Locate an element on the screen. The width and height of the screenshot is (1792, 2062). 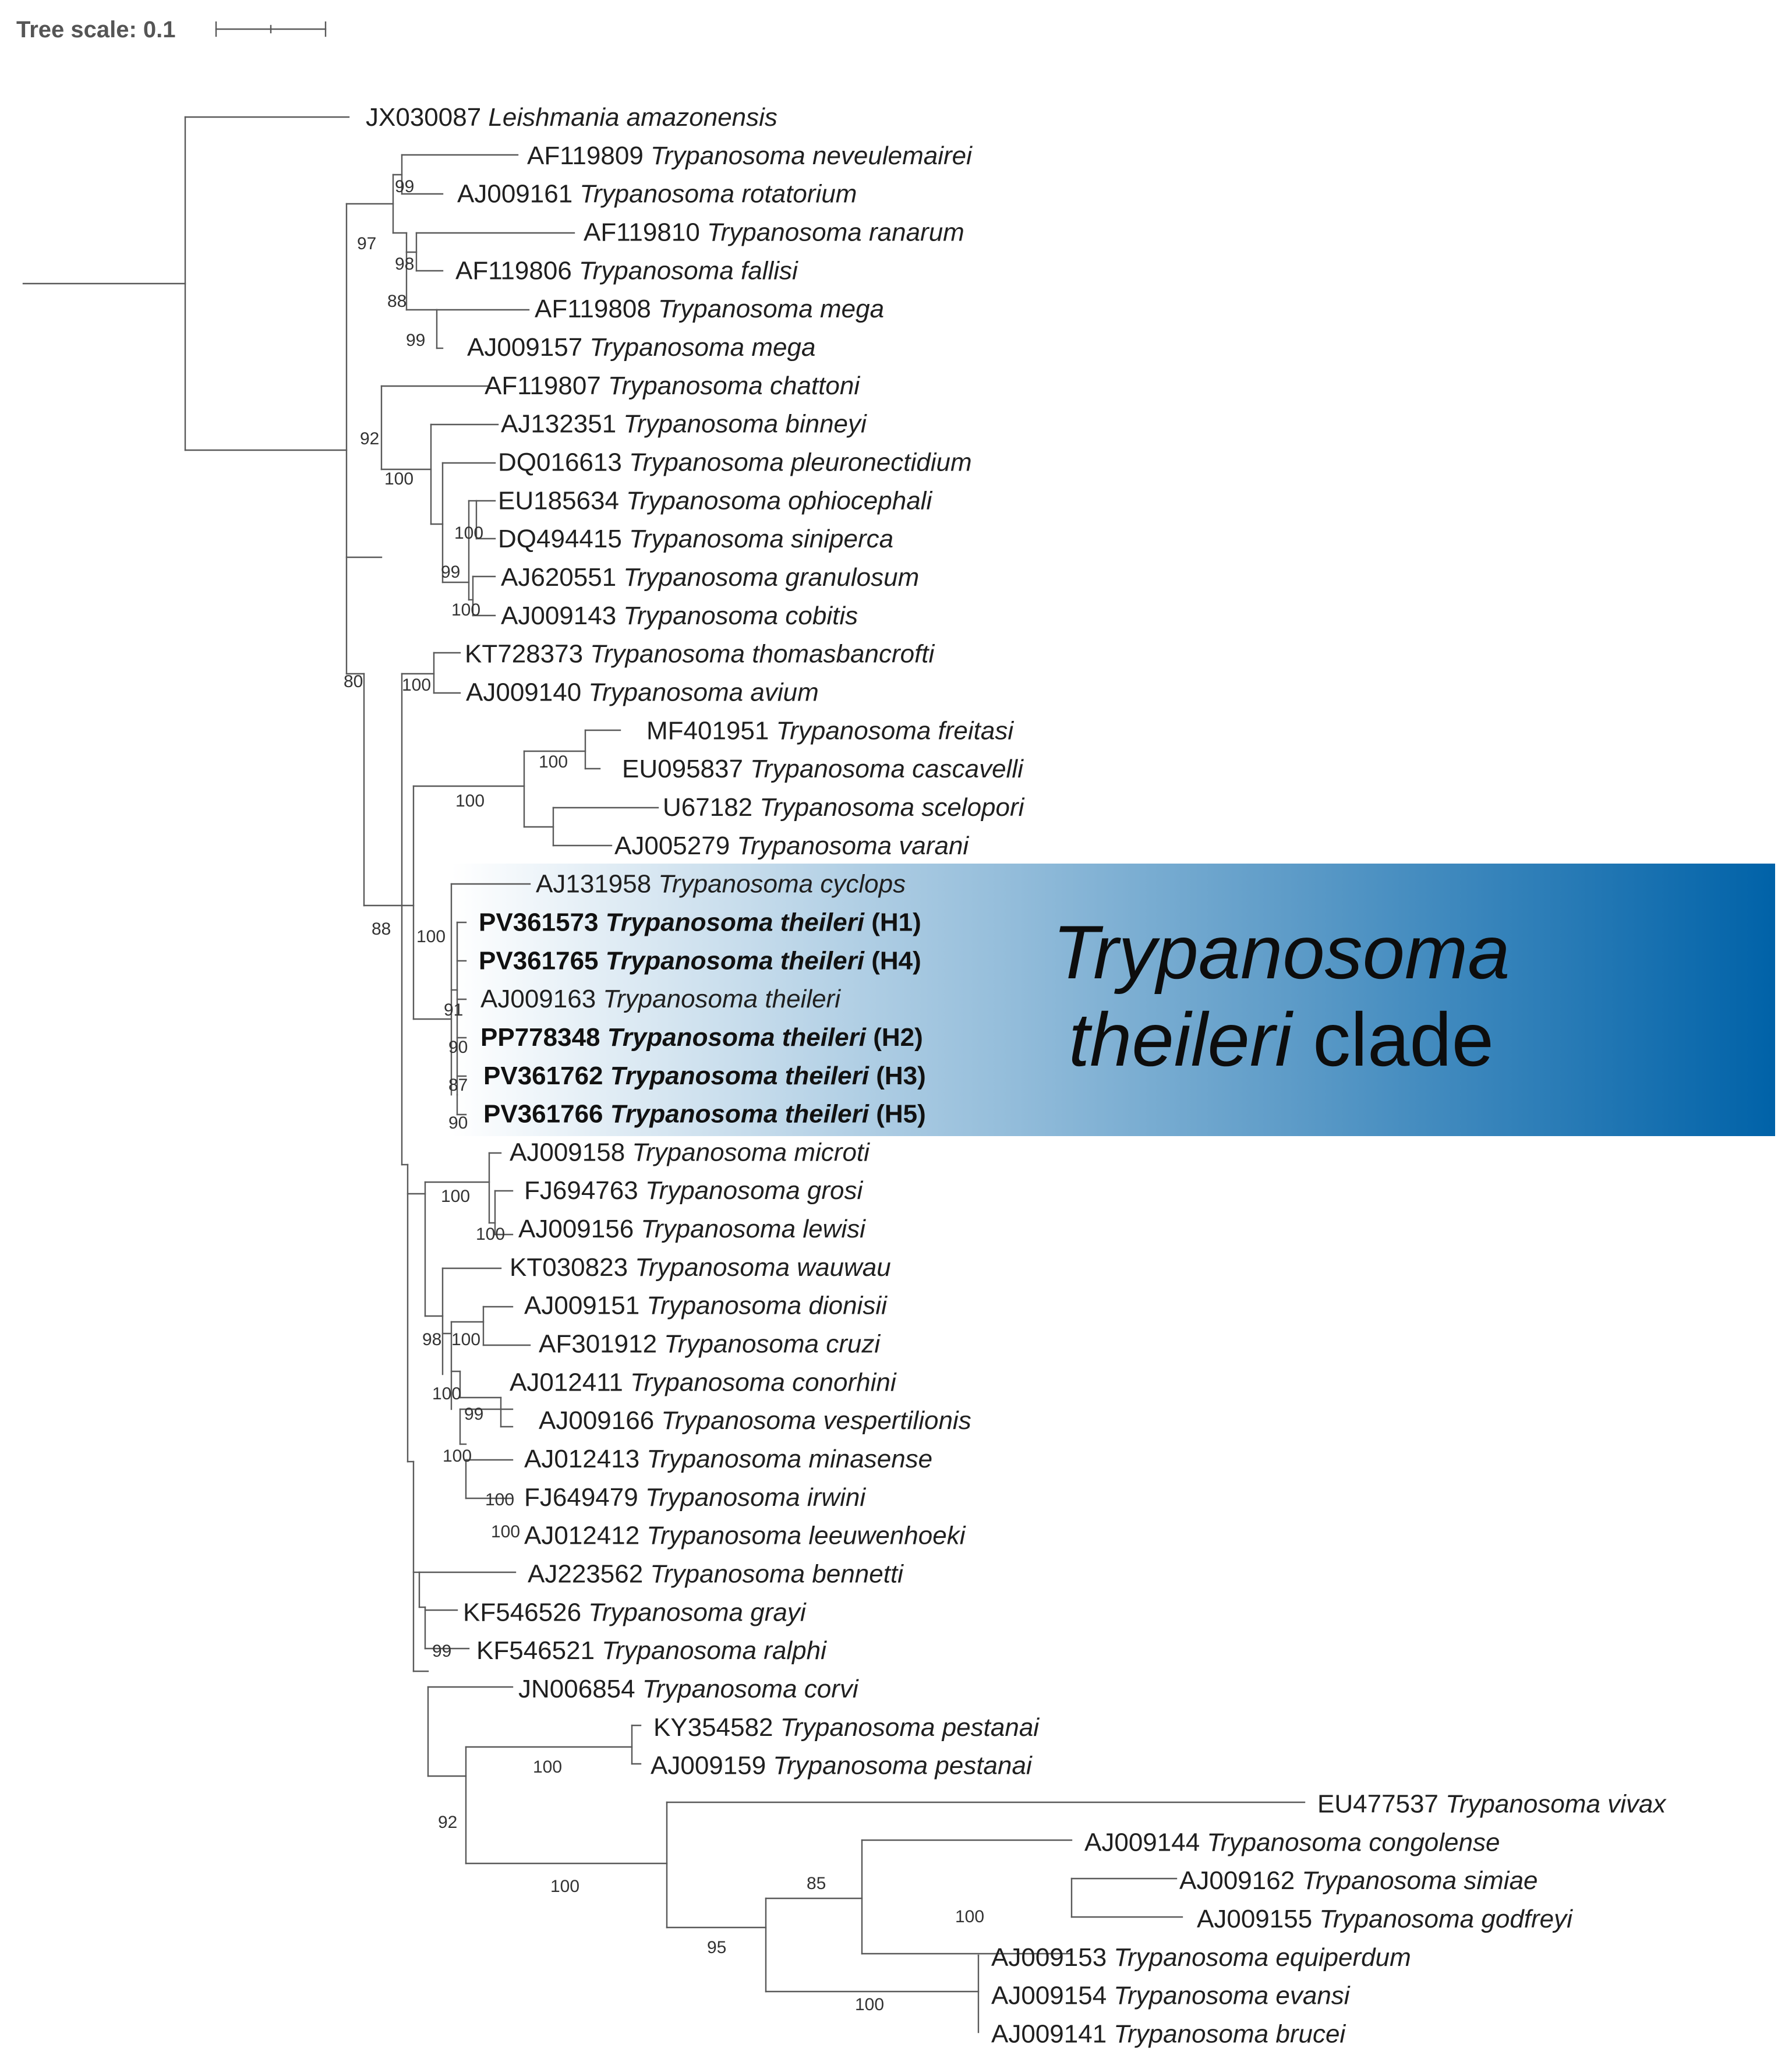
tip-label: KF546526 Trypanosoma grayi is located at coordinates (635, 1612).